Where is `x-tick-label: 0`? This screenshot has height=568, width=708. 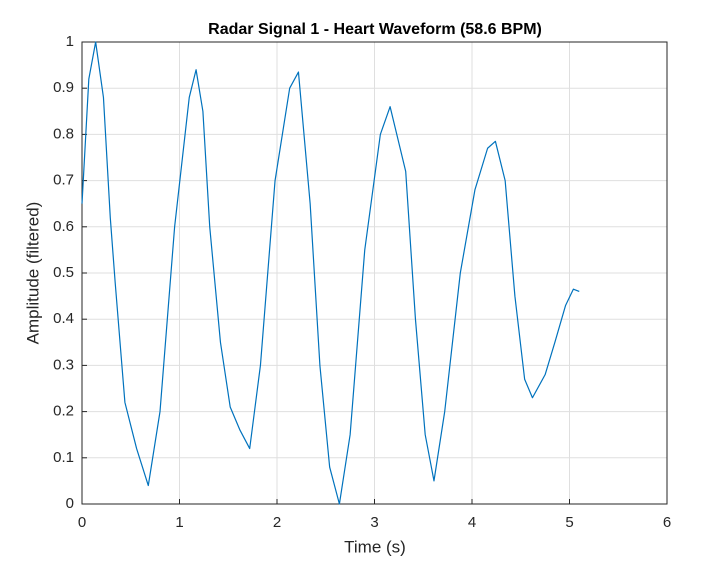 x-tick-label: 0 is located at coordinates (82, 522).